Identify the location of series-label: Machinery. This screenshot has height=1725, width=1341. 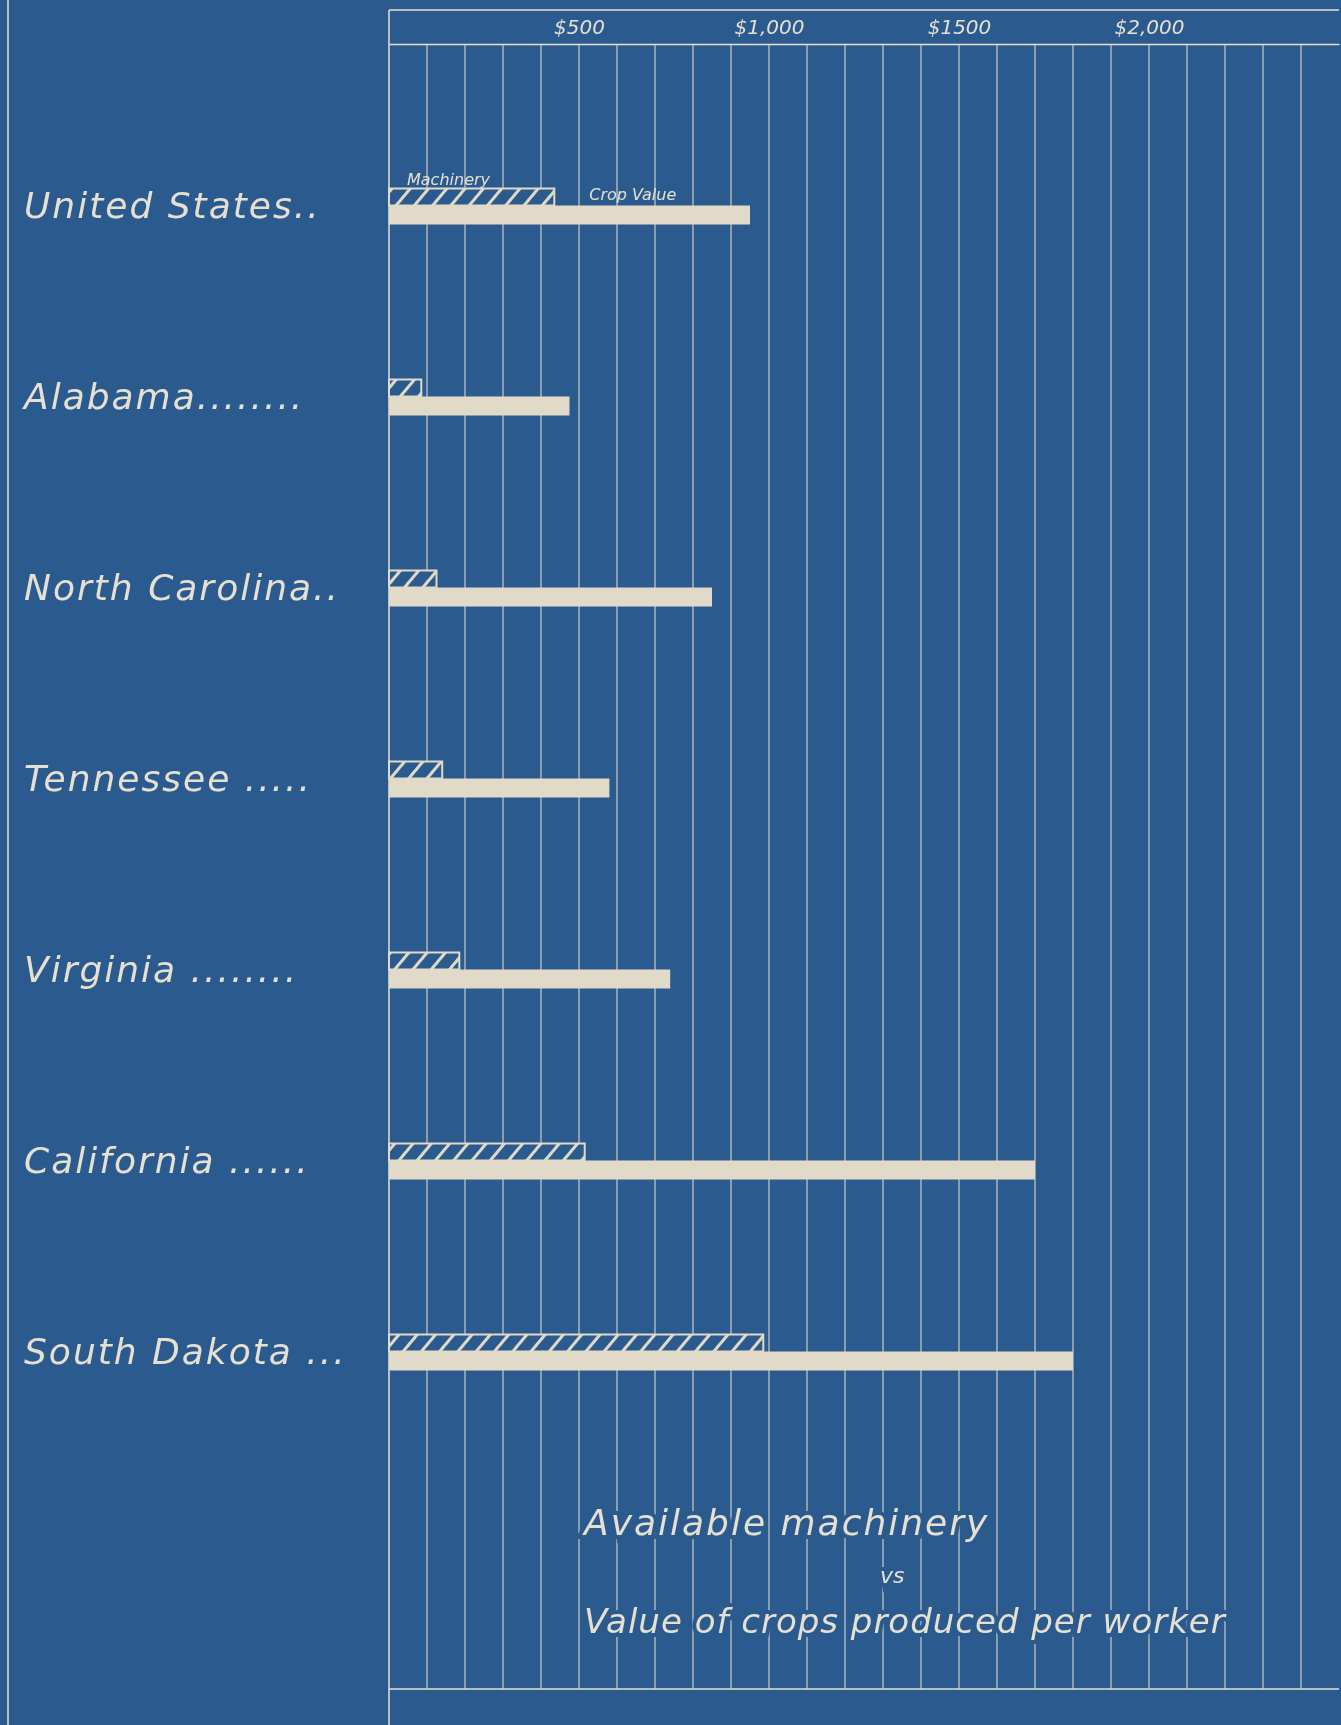
(449, 179).